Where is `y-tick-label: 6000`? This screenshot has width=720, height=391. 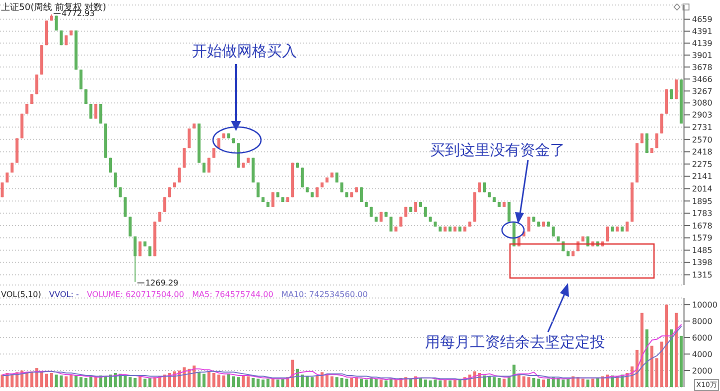 y-tick-label: 6000 is located at coordinates (702, 337).